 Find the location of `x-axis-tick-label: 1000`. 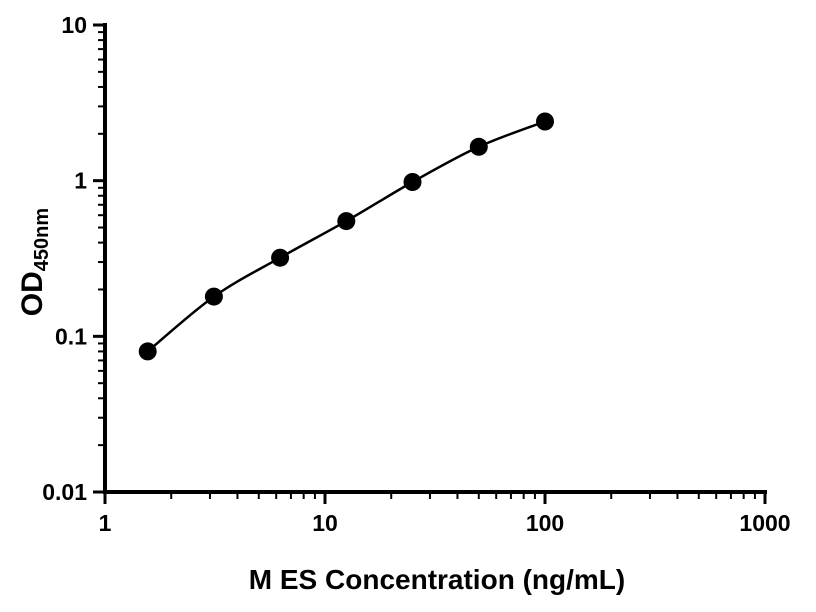

x-axis-tick-label: 1000 is located at coordinates (764, 523).